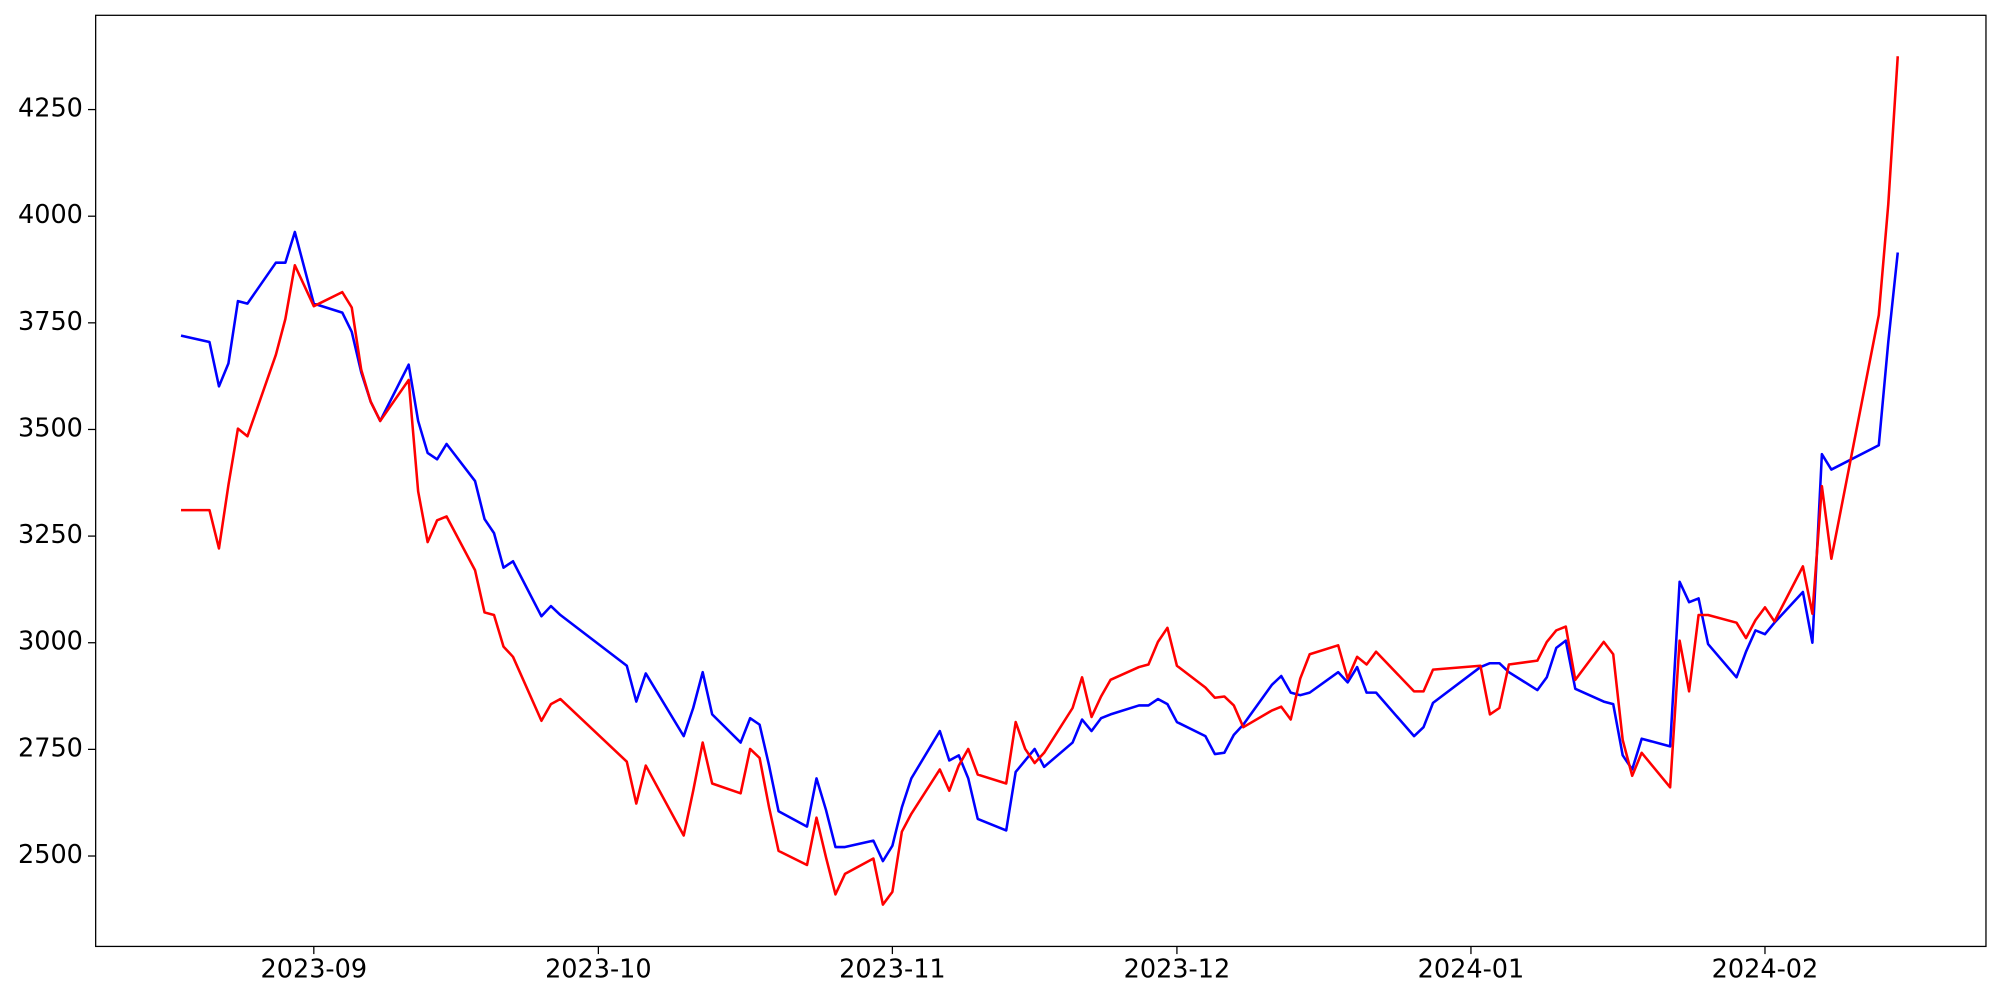  Describe the element at coordinates (314, 970) in the screenshot. I see `x-tick-label: 2023-09` at that location.